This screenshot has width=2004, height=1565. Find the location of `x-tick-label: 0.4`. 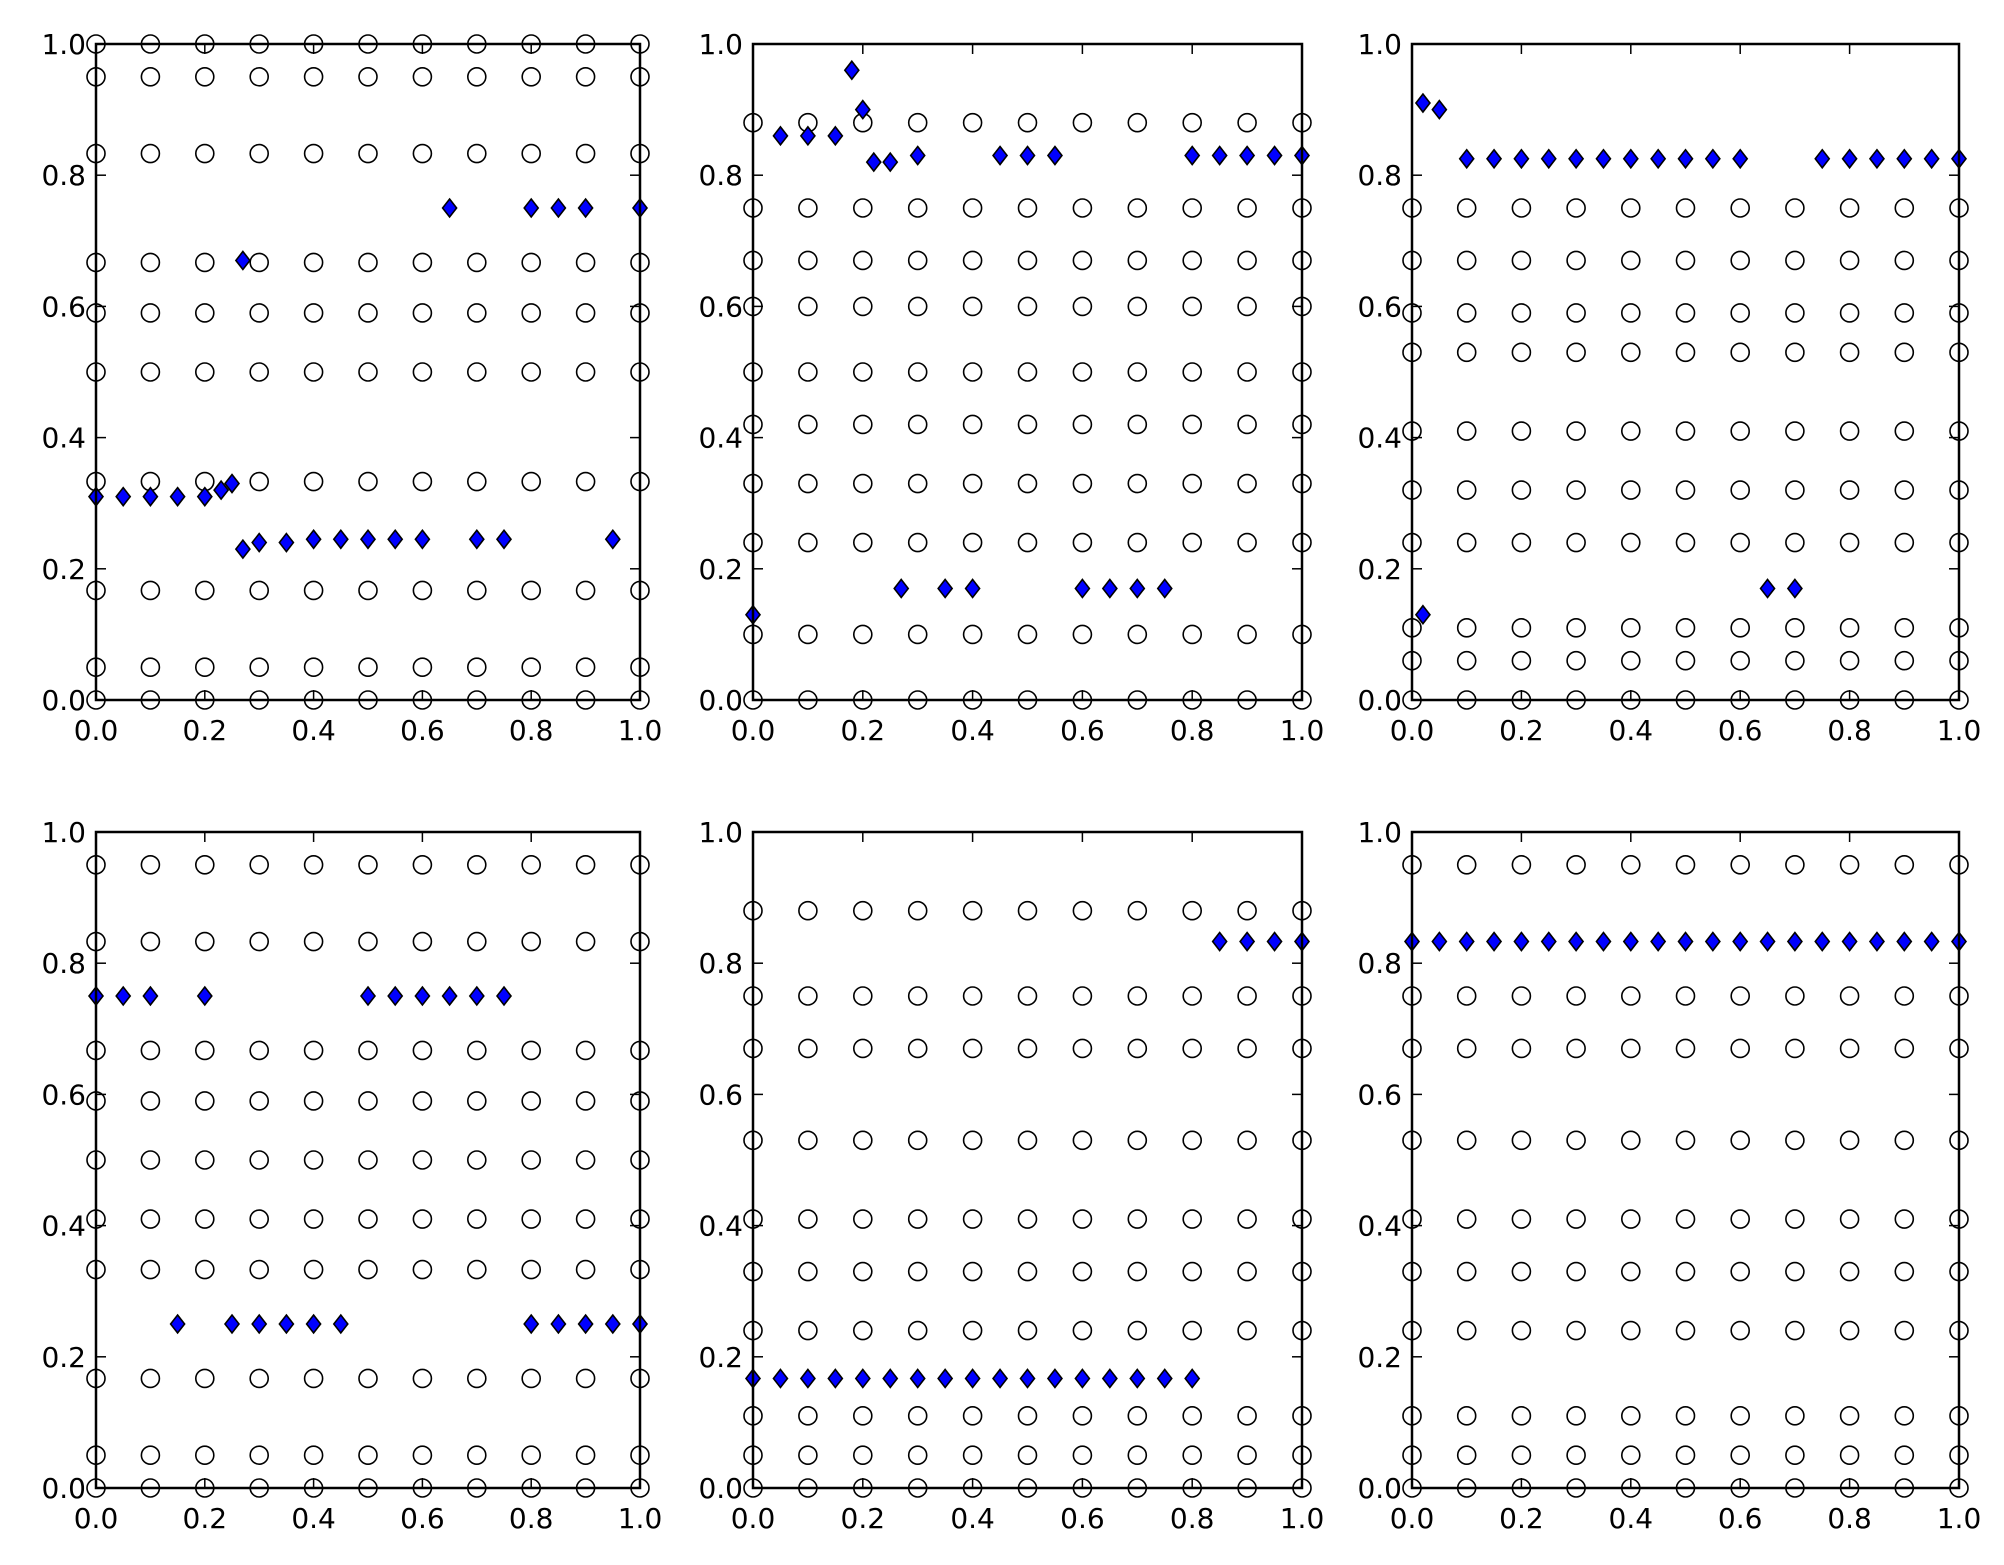

x-tick-label: 0.4 is located at coordinates (1631, 730).